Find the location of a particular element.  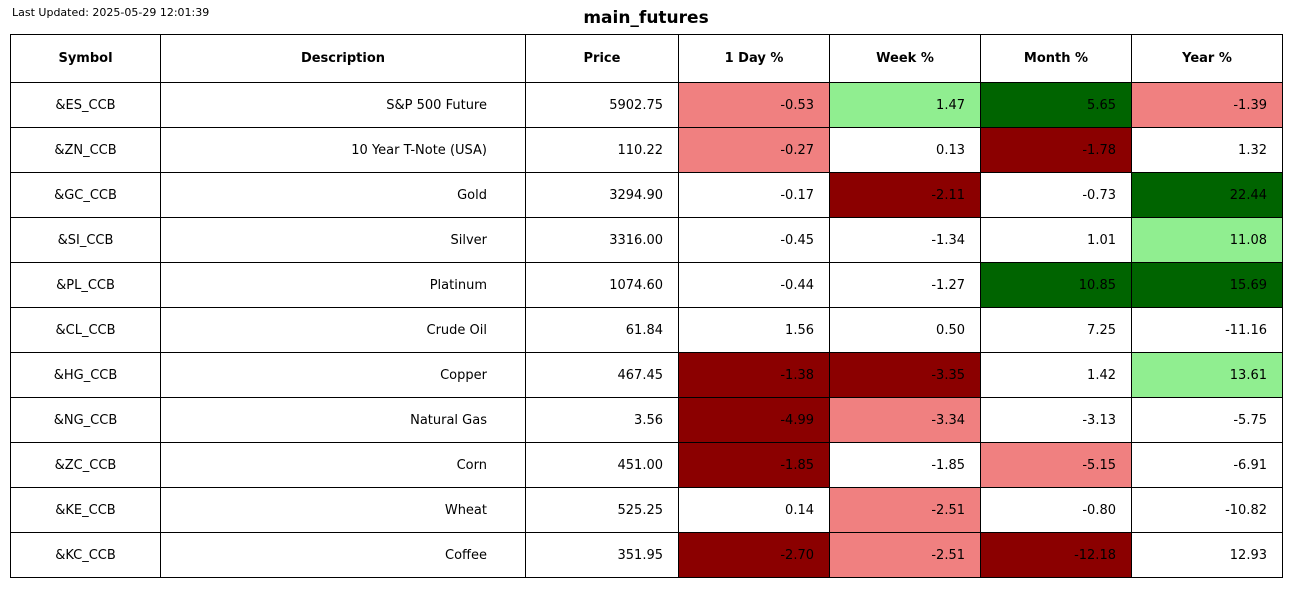

price-cell: 3.56 is located at coordinates (602, 420).